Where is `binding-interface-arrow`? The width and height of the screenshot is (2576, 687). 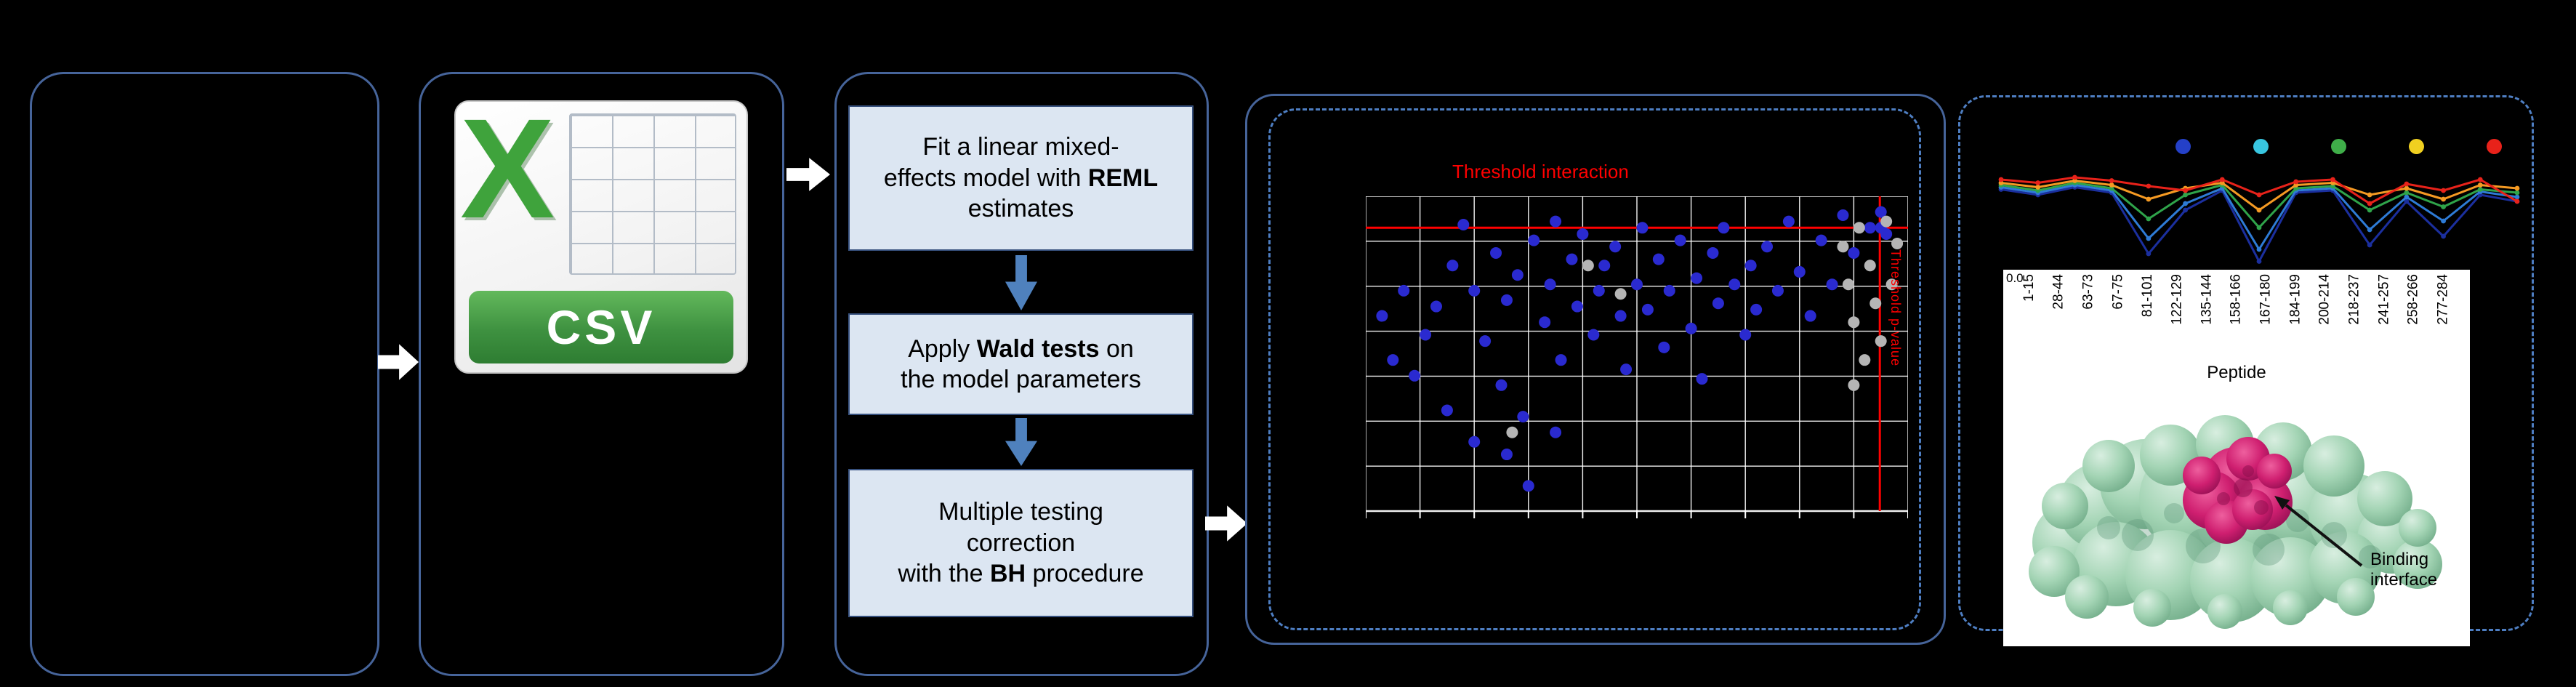 binding-interface-arrow is located at coordinates (2318, 531).